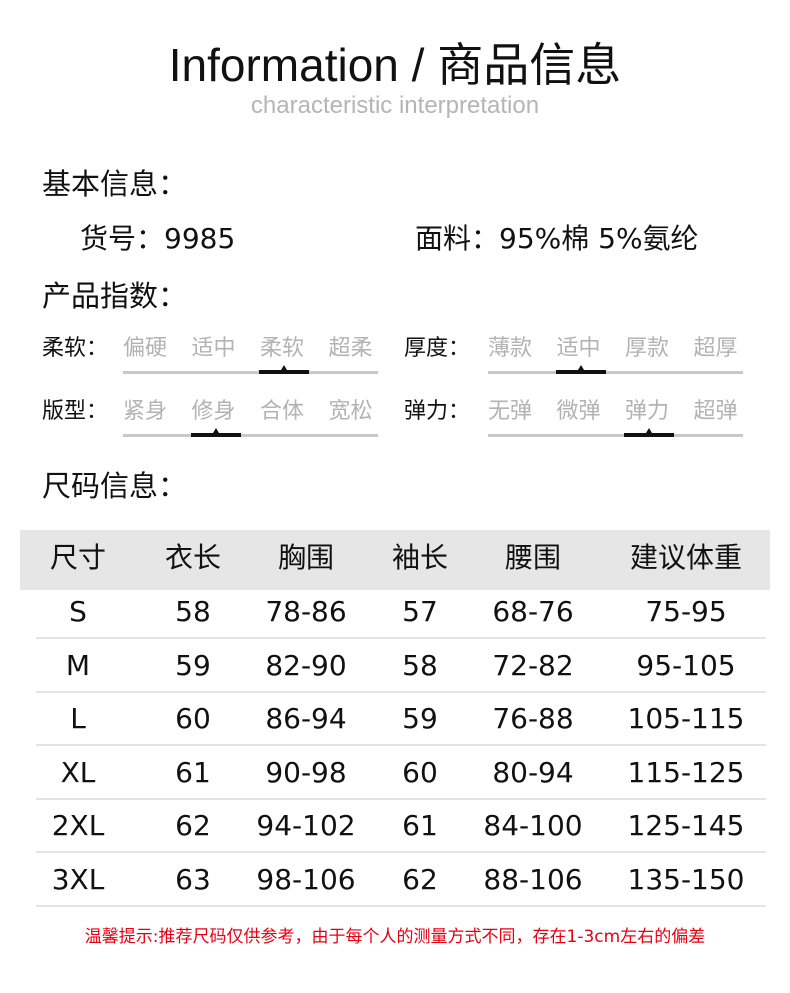 This screenshot has width=790, height=993. I want to click on scale-option: 超厚, so click(715, 348).